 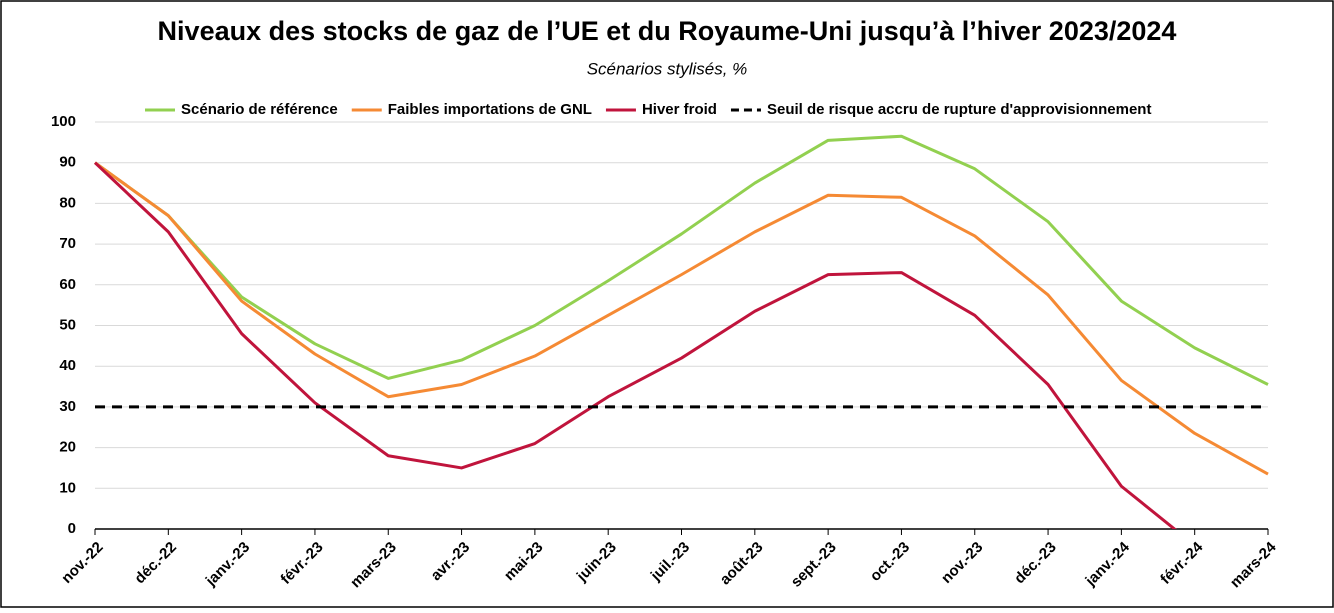 I want to click on y-tick-label: 10, so click(x=67, y=487).